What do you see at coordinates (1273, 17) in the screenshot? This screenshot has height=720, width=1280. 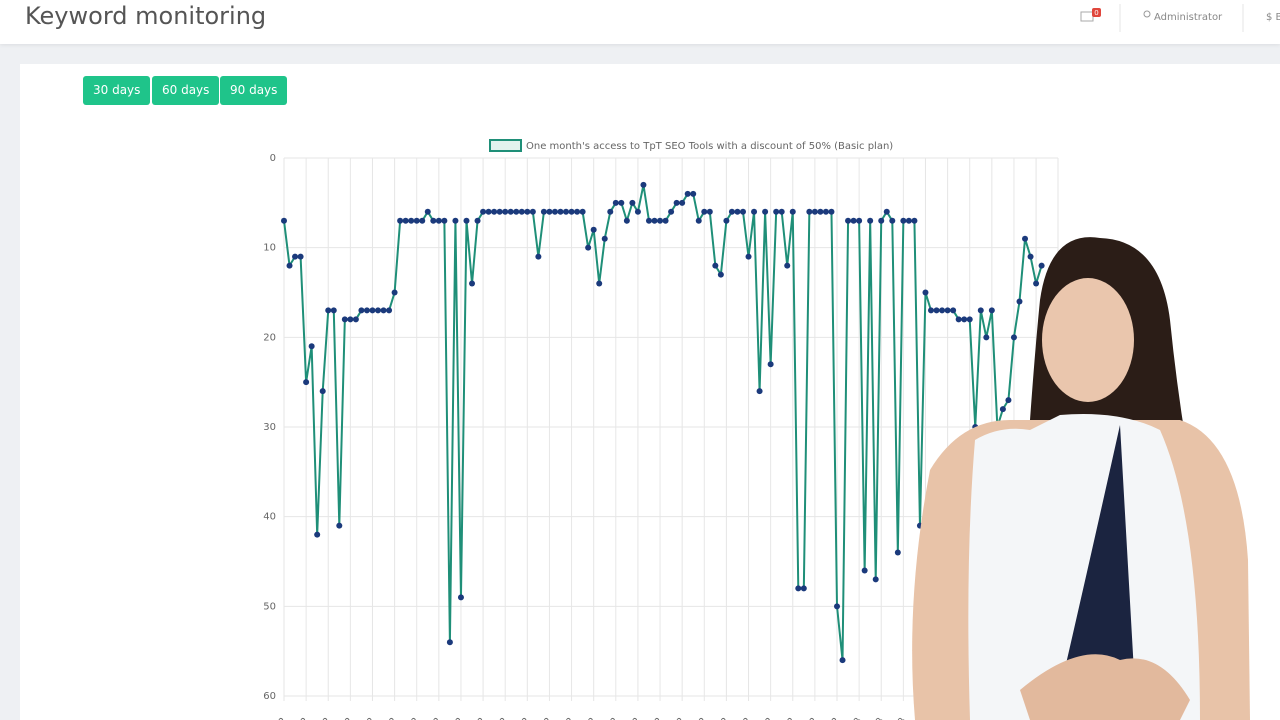 I see `balance: $ B` at bounding box center [1273, 17].